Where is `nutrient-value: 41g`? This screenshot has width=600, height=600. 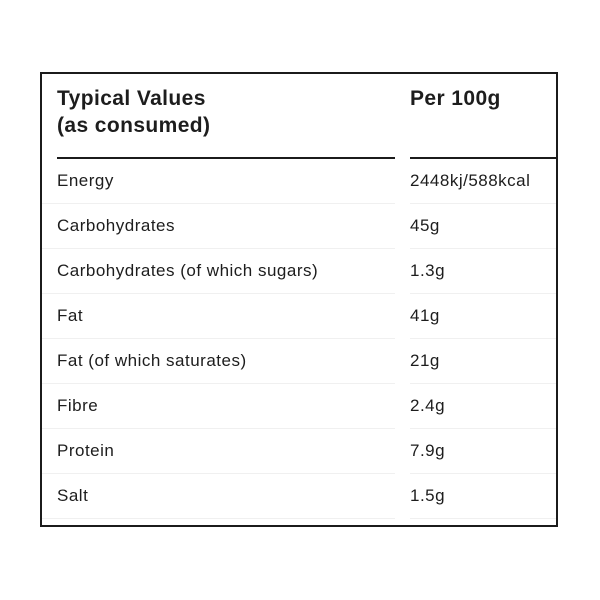
nutrient-value: 41g is located at coordinates (483, 316).